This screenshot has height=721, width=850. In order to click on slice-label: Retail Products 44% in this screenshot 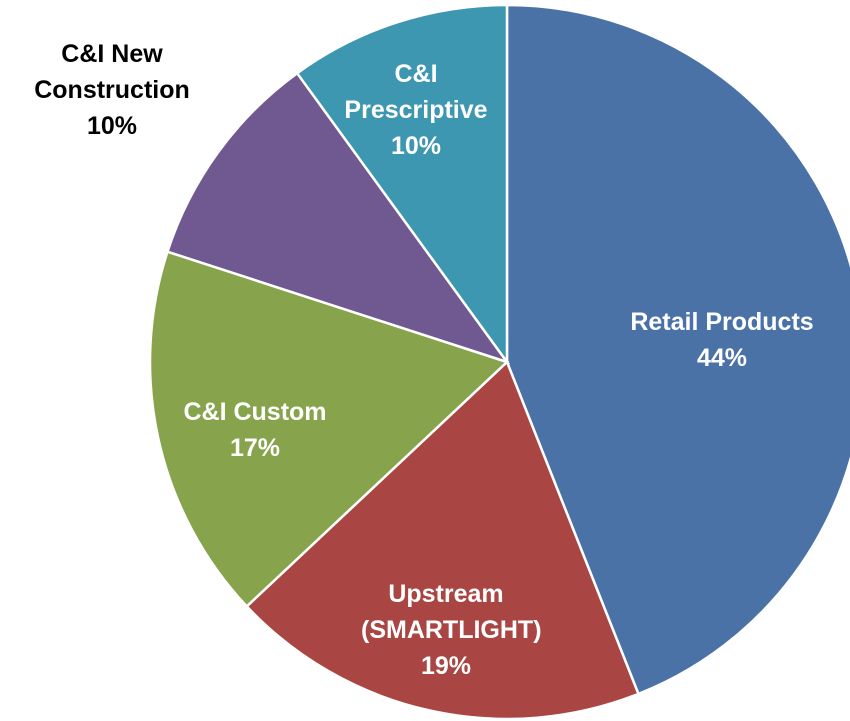, I will do `click(722, 340)`.